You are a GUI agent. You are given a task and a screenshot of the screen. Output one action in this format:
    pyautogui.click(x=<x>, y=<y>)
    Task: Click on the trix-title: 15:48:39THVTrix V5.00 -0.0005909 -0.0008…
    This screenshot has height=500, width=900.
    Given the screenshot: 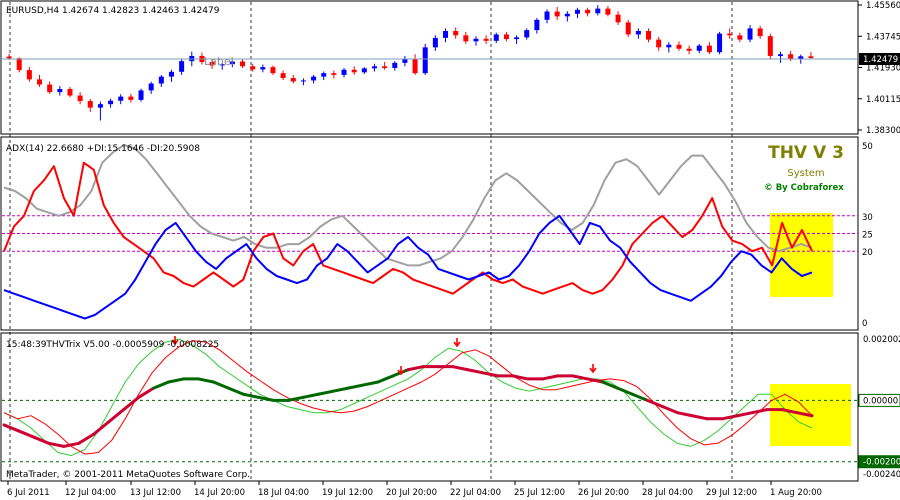 What is the action you would take?
    pyautogui.click(x=112, y=345)
    